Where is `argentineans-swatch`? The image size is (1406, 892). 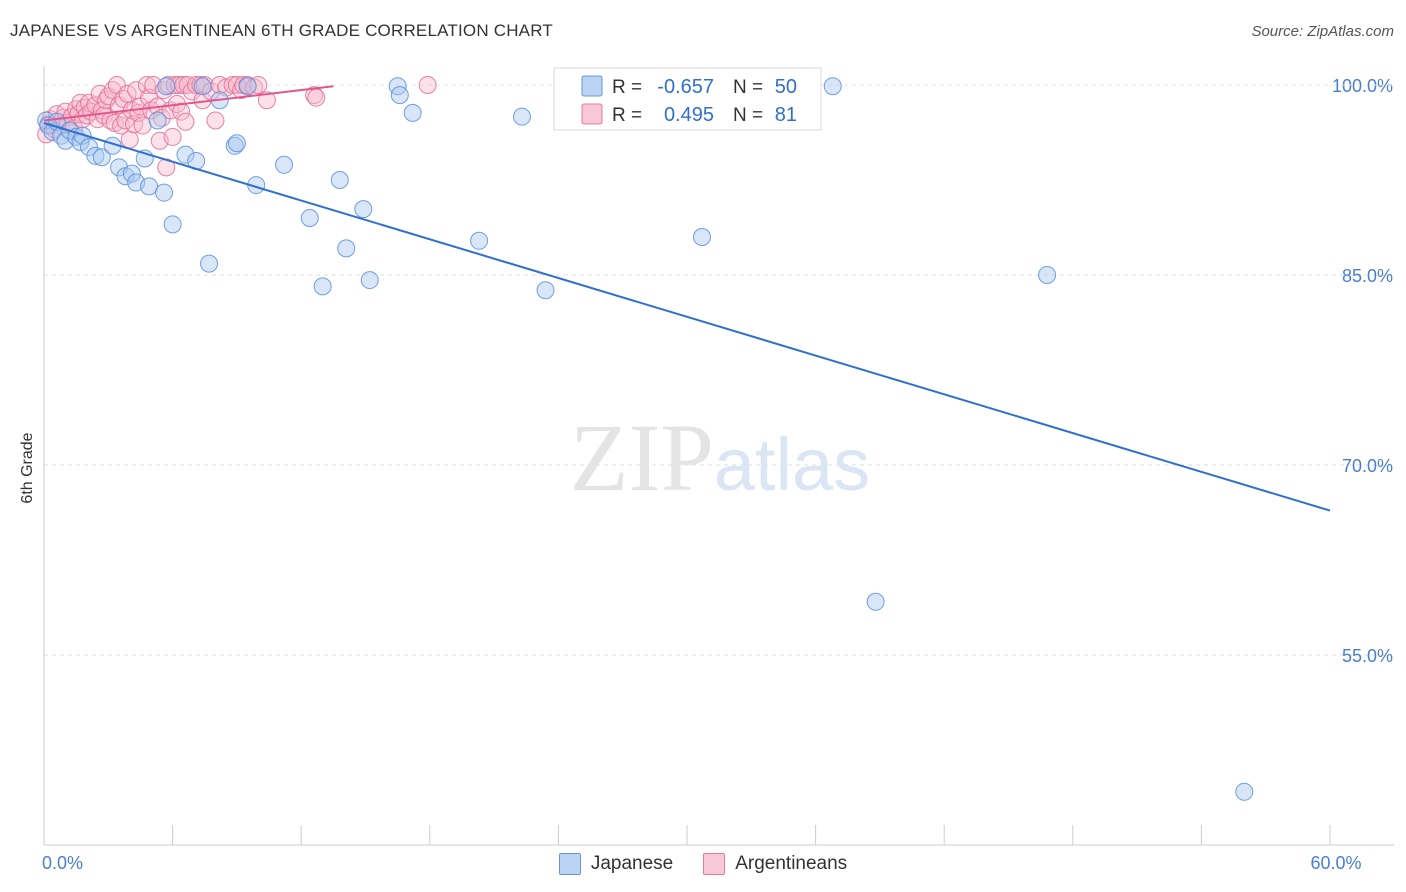 argentineans-swatch is located at coordinates (714, 864).